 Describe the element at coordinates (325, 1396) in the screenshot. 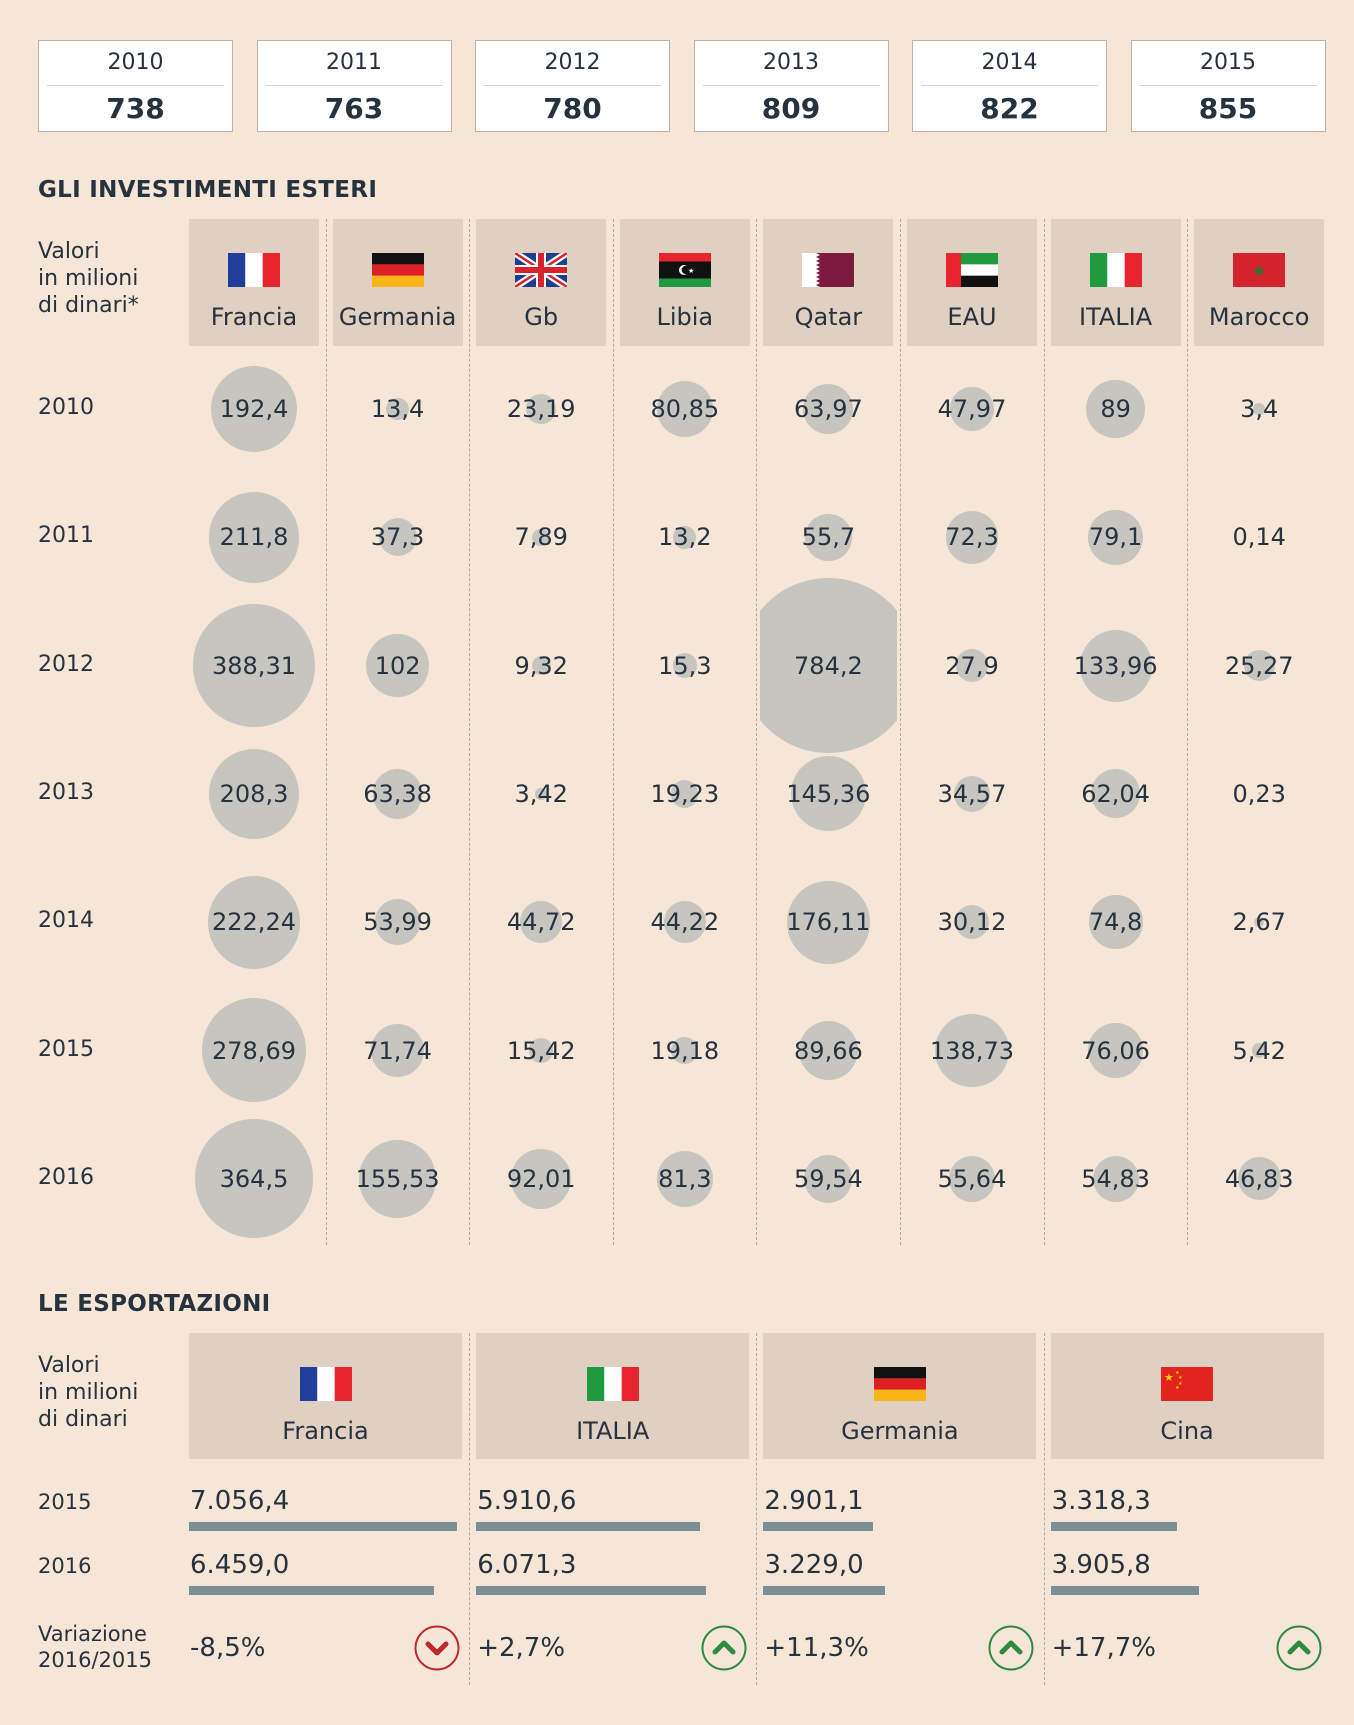

I see `export-header-francia: Francia` at that location.